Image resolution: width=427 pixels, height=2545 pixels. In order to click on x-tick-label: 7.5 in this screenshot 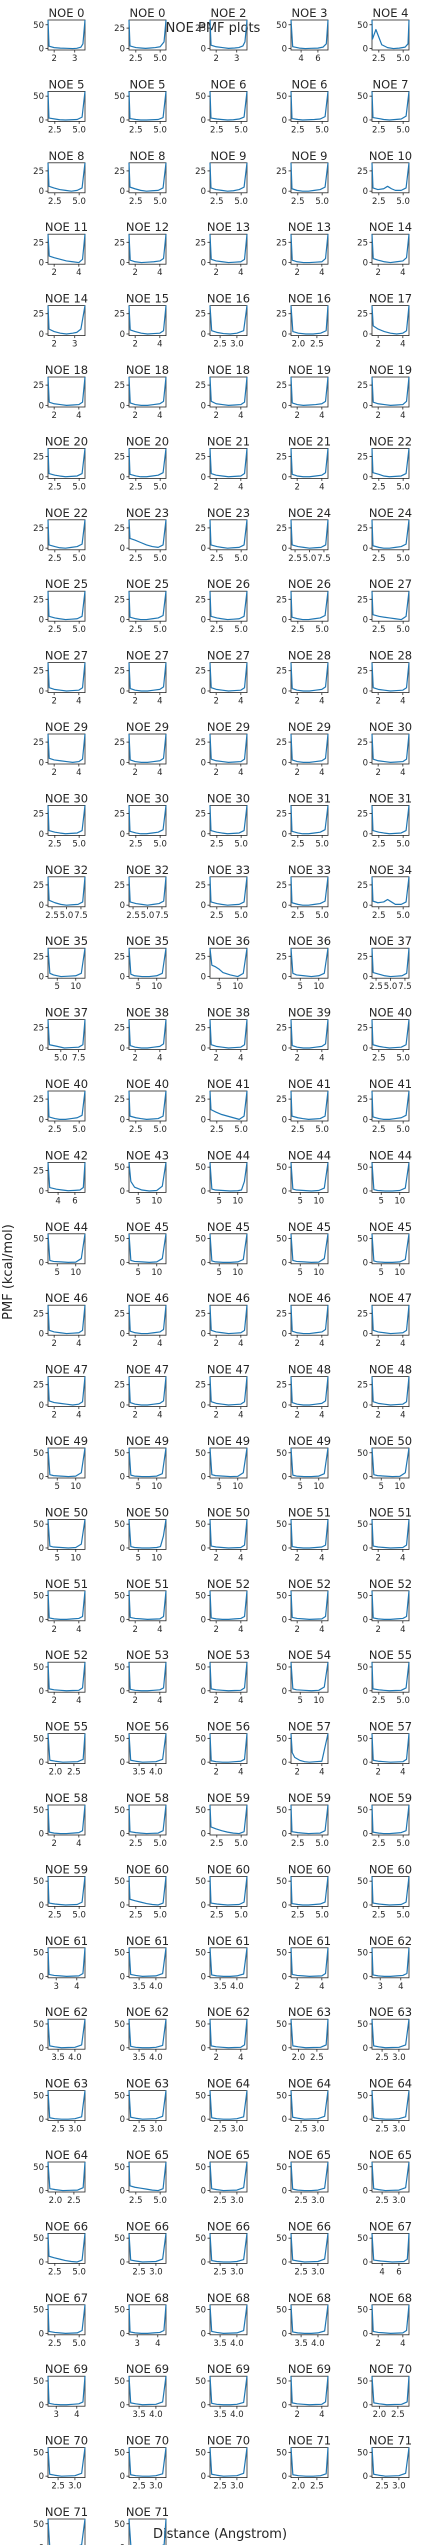, I will do `click(162, 916)`.